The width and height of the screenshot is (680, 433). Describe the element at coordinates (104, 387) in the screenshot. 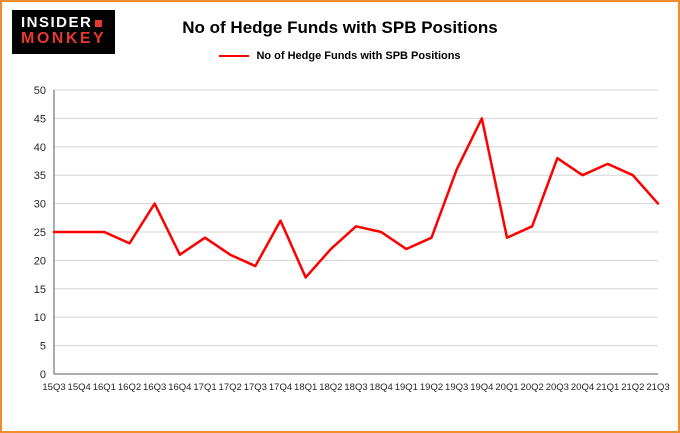

I see `svg-text: 16Q1` at that location.